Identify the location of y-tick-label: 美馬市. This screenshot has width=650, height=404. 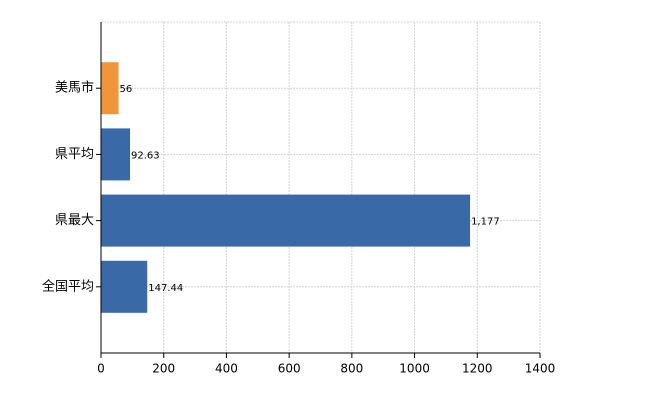
(74, 88).